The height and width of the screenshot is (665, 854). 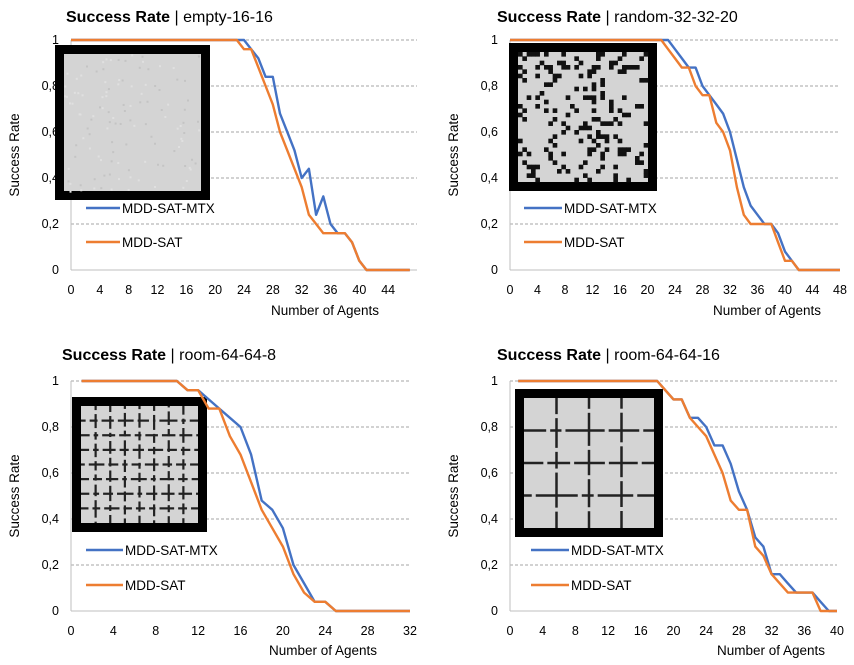 What do you see at coordinates (227, 355) in the screenshot?
I see `chart-subtitle: room-64-64-8` at bounding box center [227, 355].